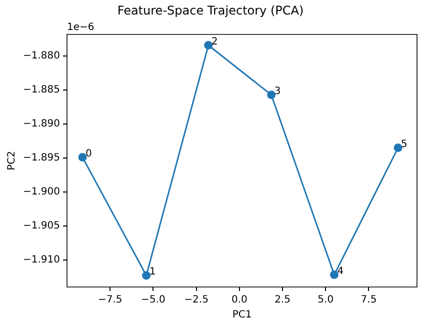 The image size is (423, 323). I want to click on chart-title: Feature-Space Trajectory (PCA), so click(210, 10).